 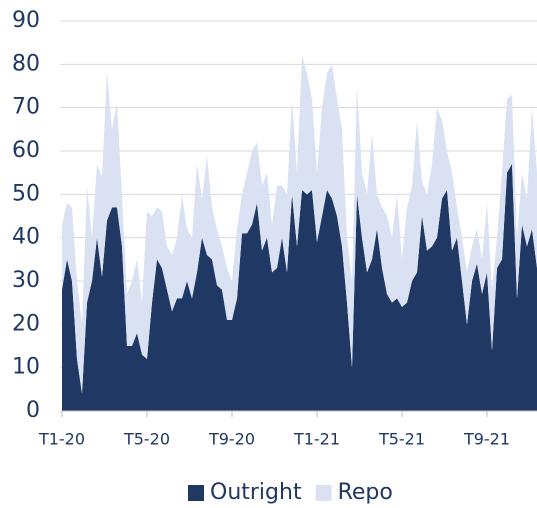 I want to click on y-tick-label: 10, so click(x=26, y=367).